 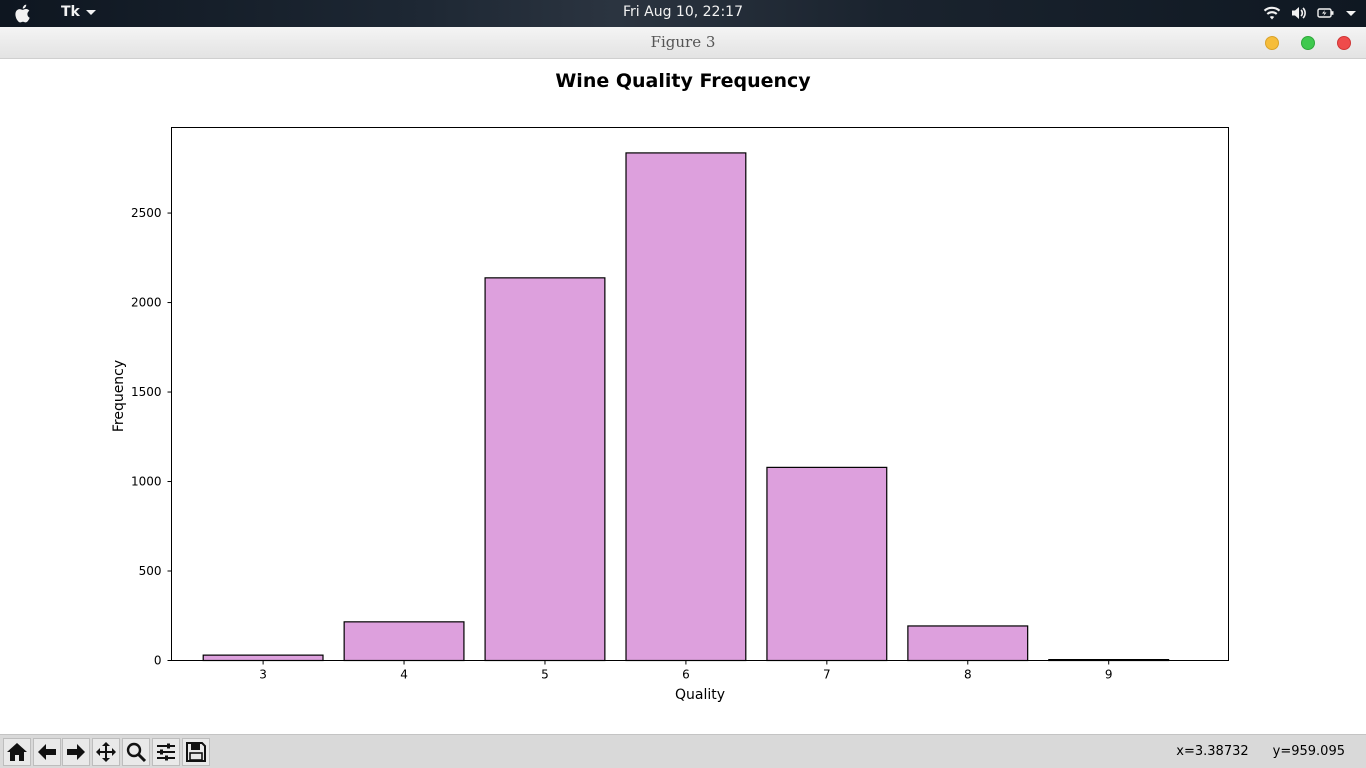 I want to click on pan-icon, so click(x=106, y=752).